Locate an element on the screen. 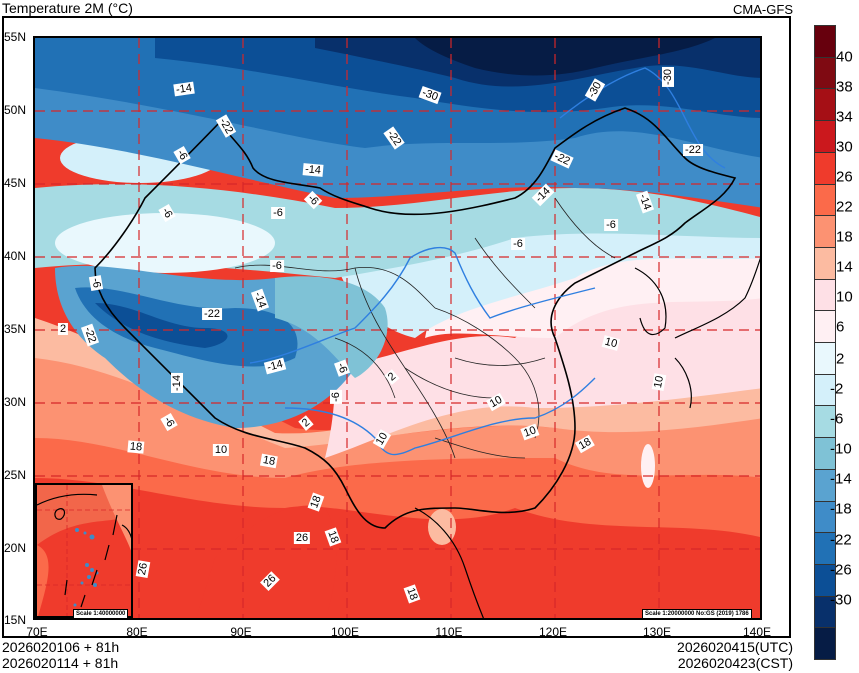 The width and height of the screenshot is (859, 673). lat-label-50n: 50N is located at coordinates (15, 110).